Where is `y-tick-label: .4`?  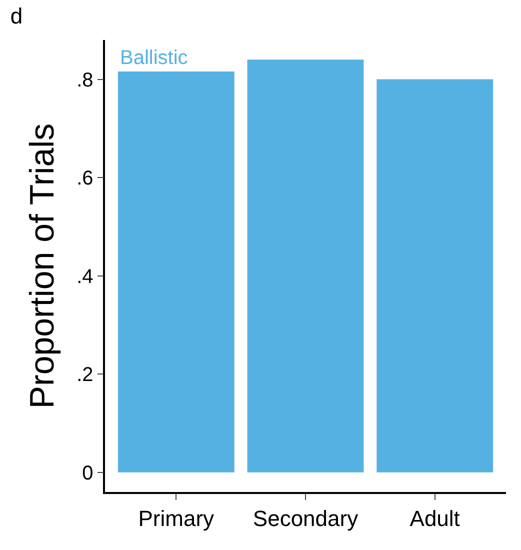 y-tick-label: .4 is located at coordinates (85, 277).